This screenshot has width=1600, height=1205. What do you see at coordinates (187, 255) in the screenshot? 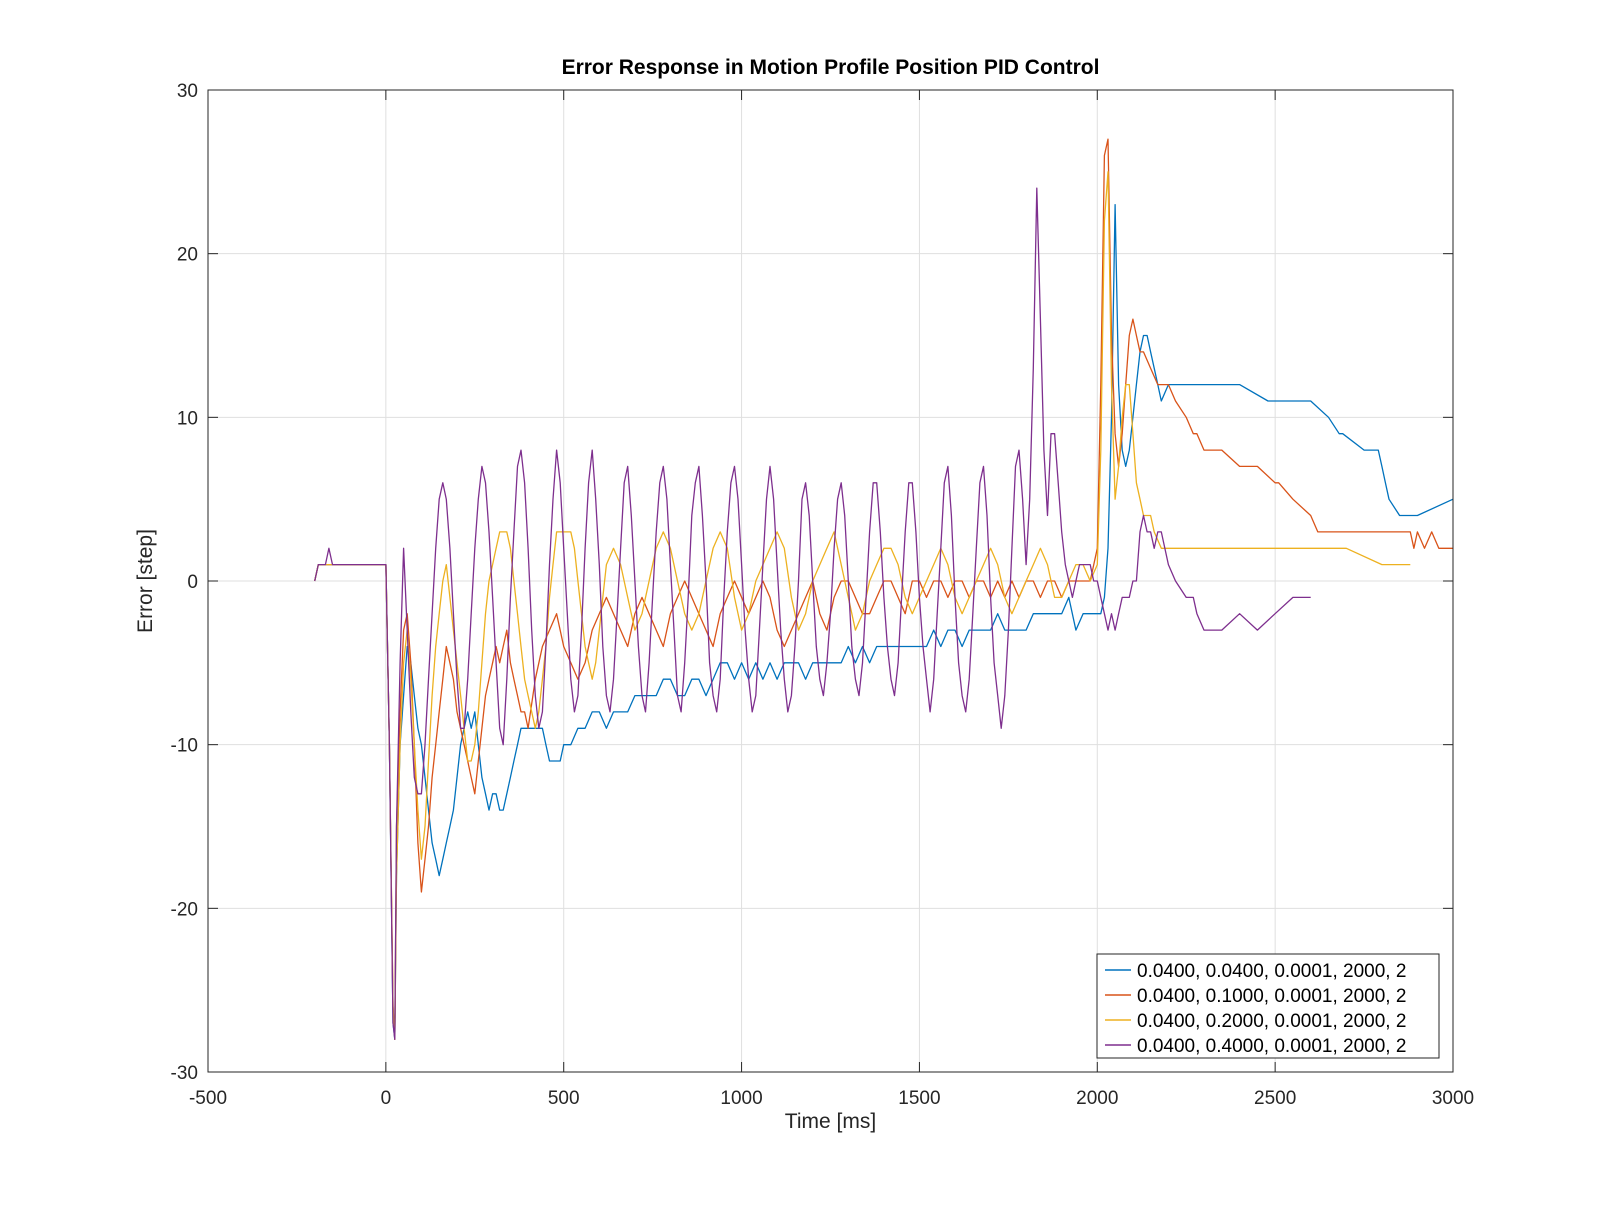
I see `y-tick-label: 20` at bounding box center [187, 255].